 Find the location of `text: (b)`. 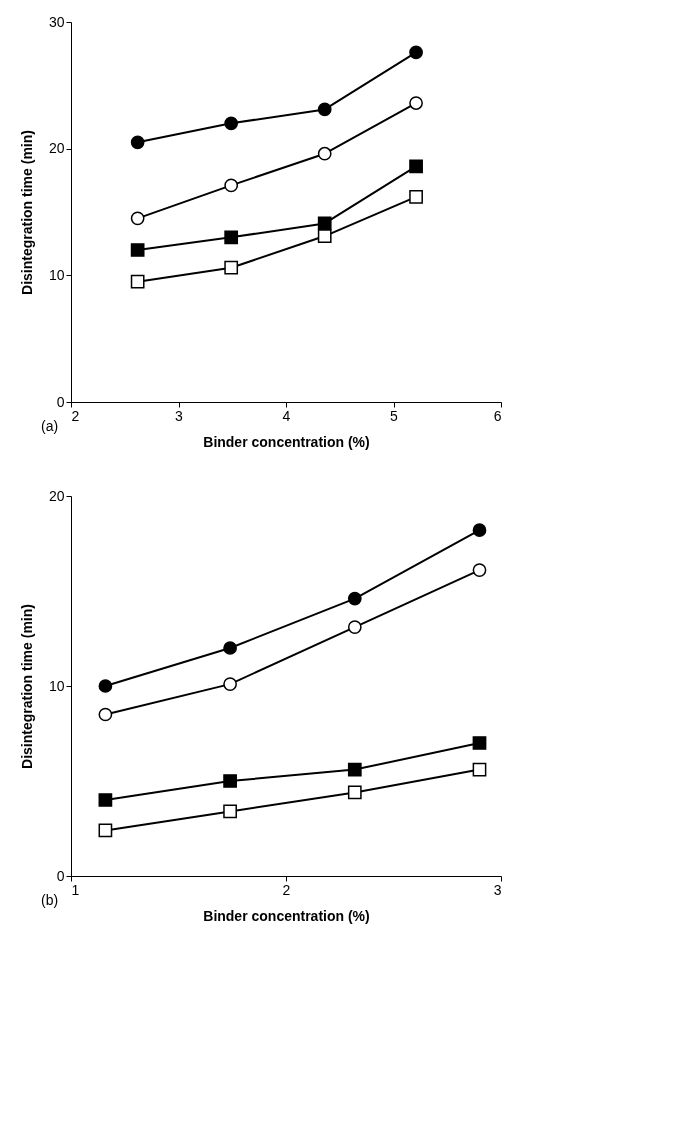

text: (b) is located at coordinates (50, 900).